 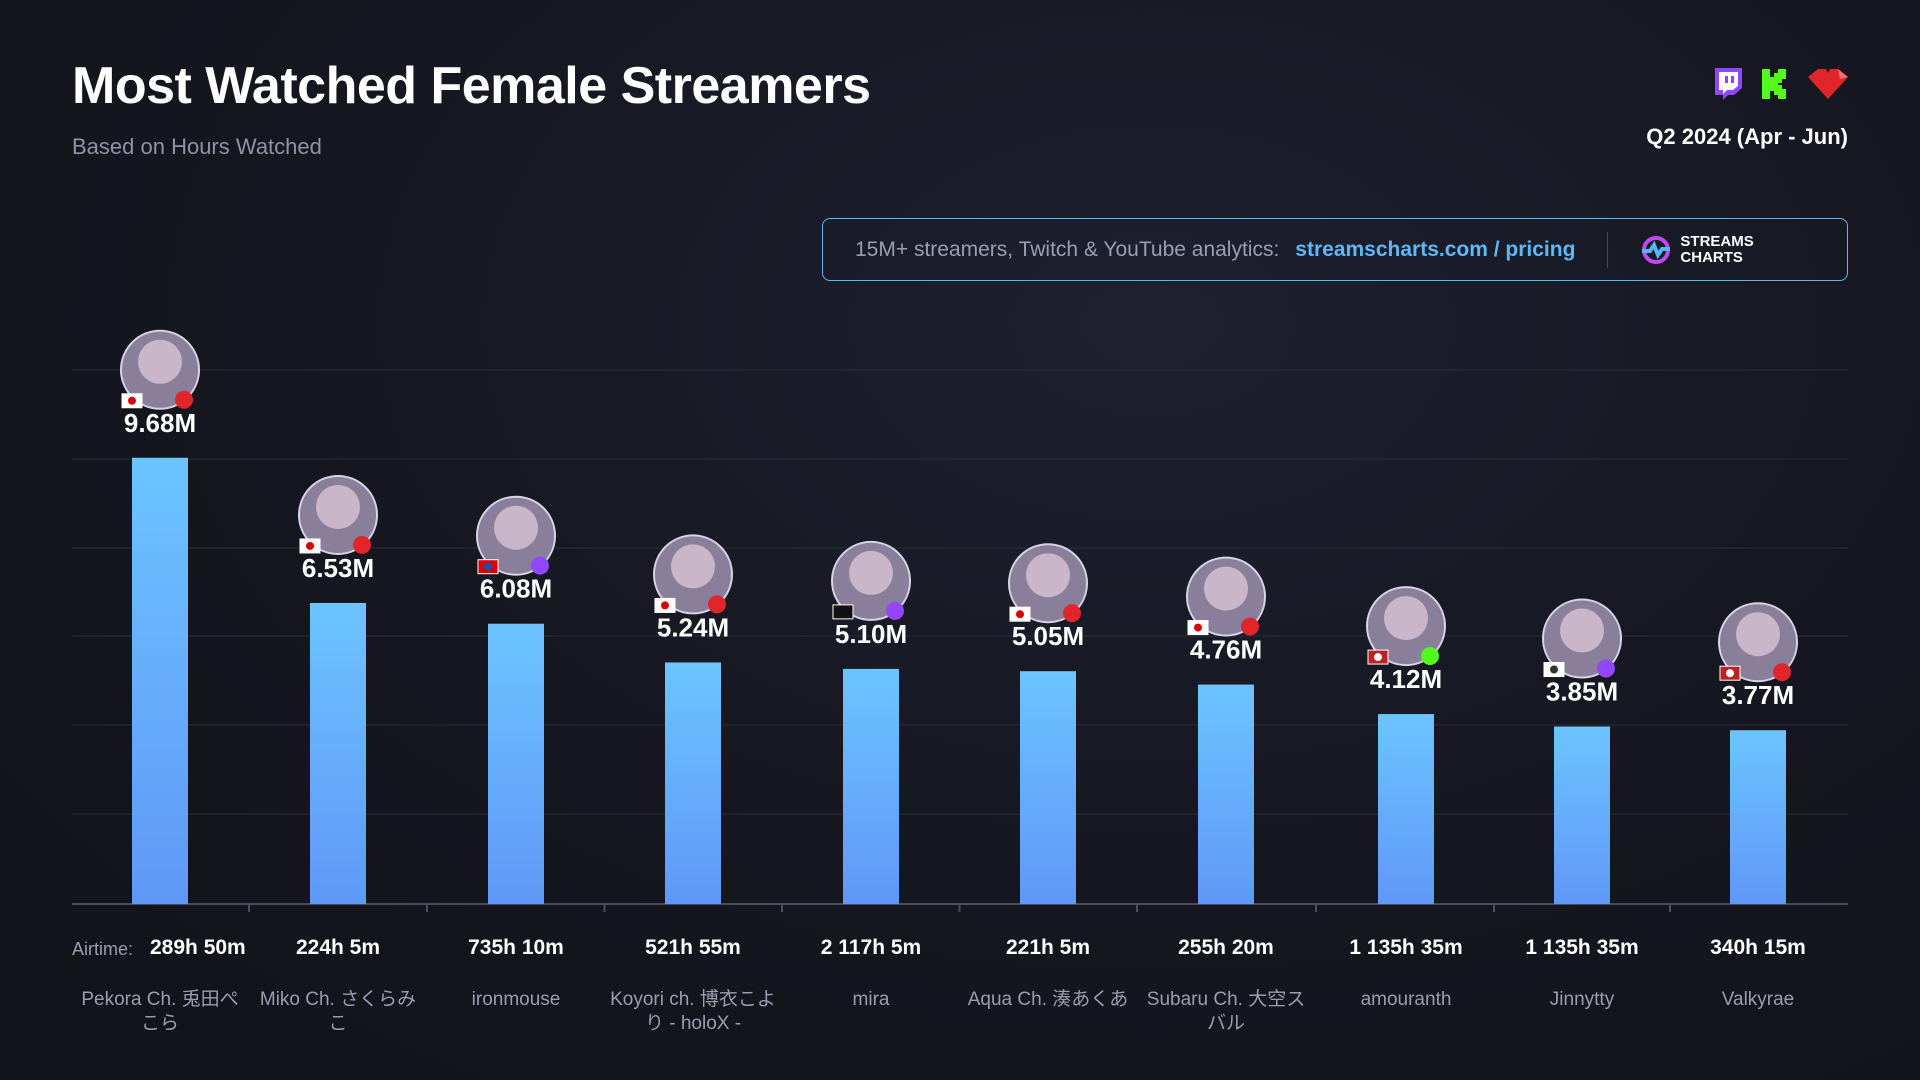 What do you see at coordinates (198, 947) in the screenshot?
I see `airtime-value: 289h 50m` at bounding box center [198, 947].